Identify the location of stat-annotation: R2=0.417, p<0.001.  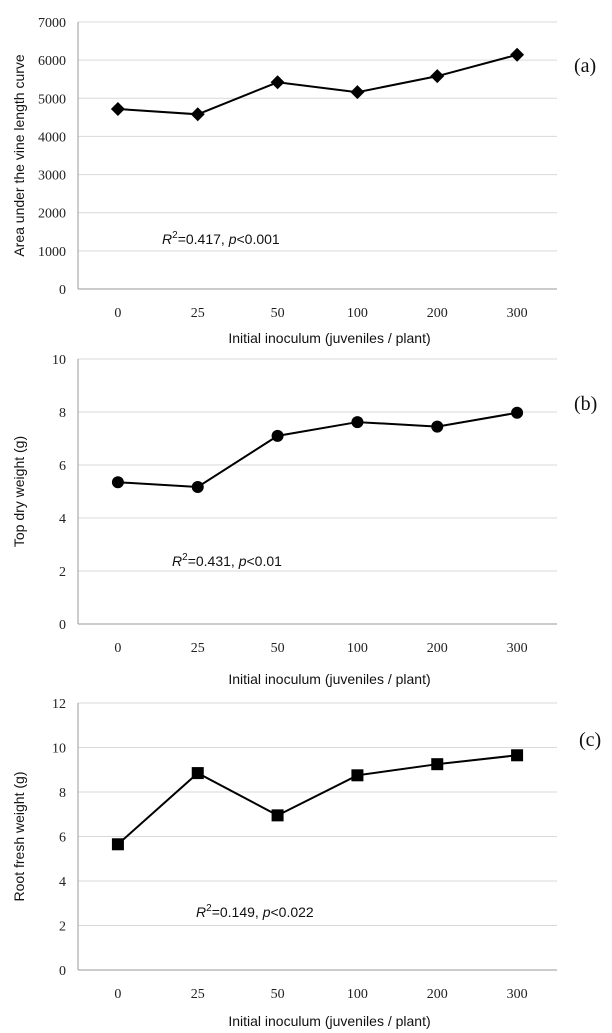
(221, 238).